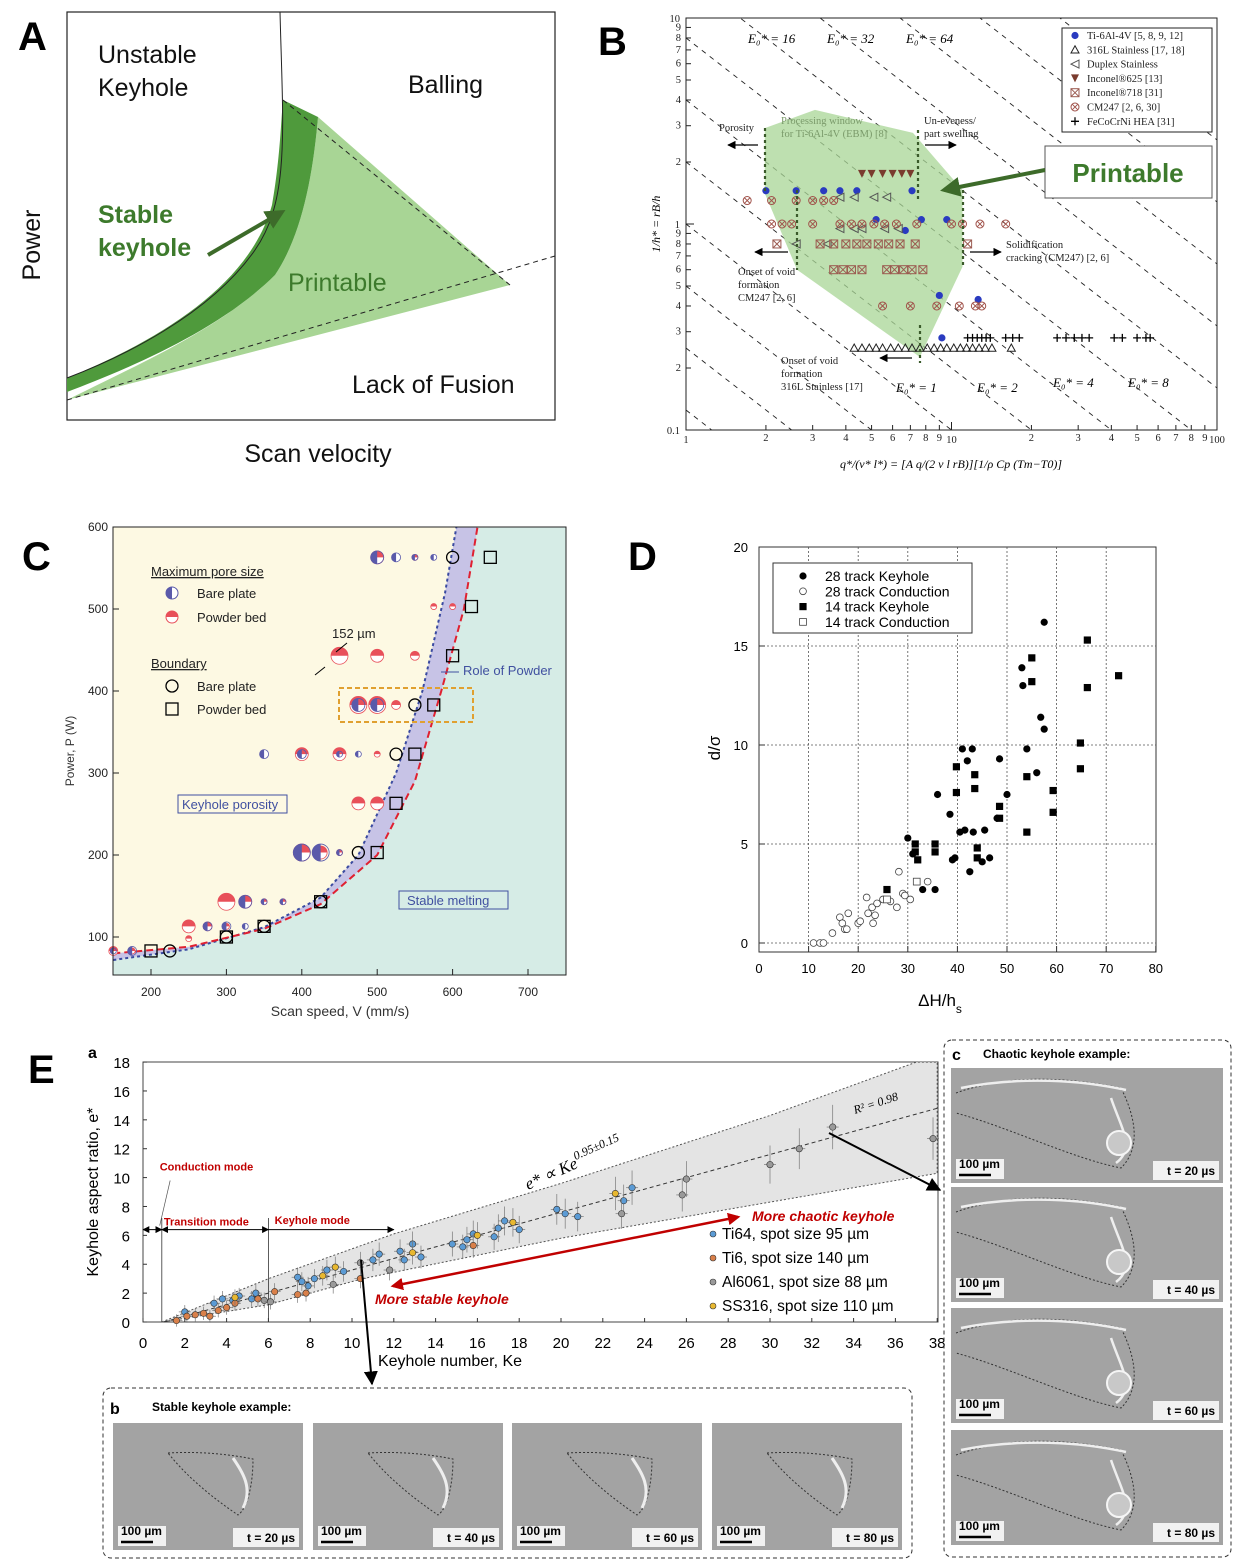 Image resolution: width=1243 pixels, height=1568 pixels. What do you see at coordinates (744, 844) in the screenshot?
I see `d-y-tick-label: 5` at bounding box center [744, 844].